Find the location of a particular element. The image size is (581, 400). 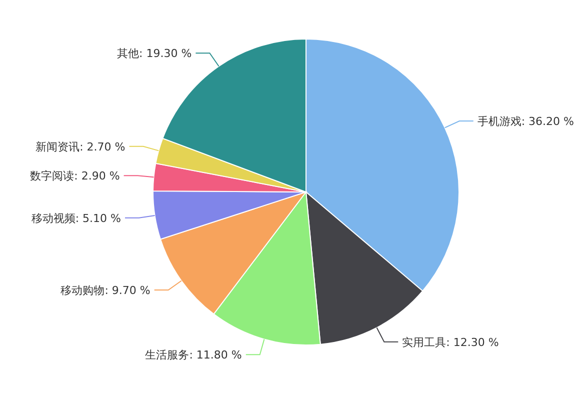

slice-label: 实用工具: 12.30 % is located at coordinates (450, 342).